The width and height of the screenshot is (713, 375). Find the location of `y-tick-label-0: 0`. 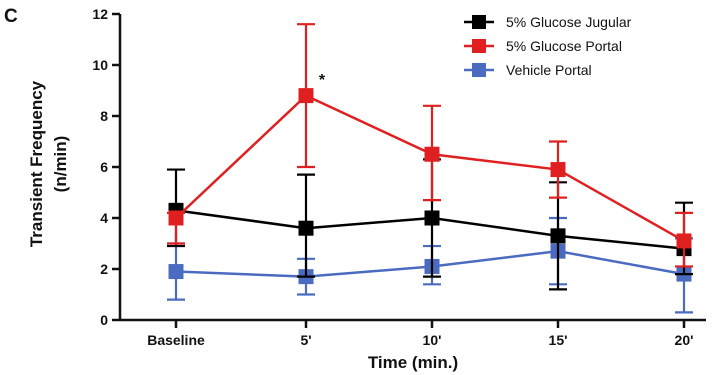

y-tick-label-0: 0 is located at coordinates (104, 320).